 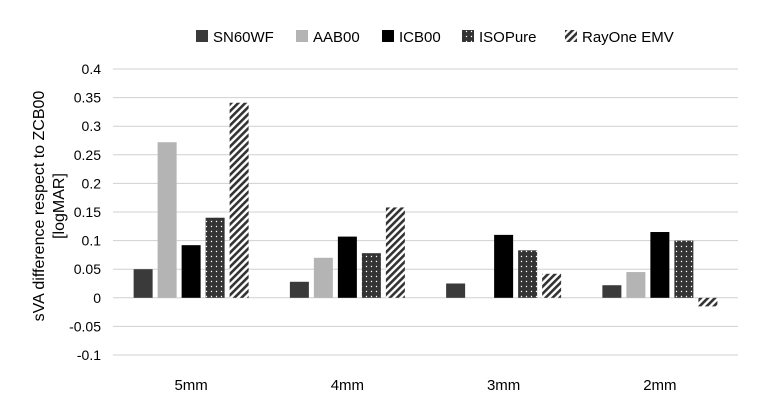 What do you see at coordinates (190, 385) in the screenshot?
I see `x-category-label: 5mm` at bounding box center [190, 385].